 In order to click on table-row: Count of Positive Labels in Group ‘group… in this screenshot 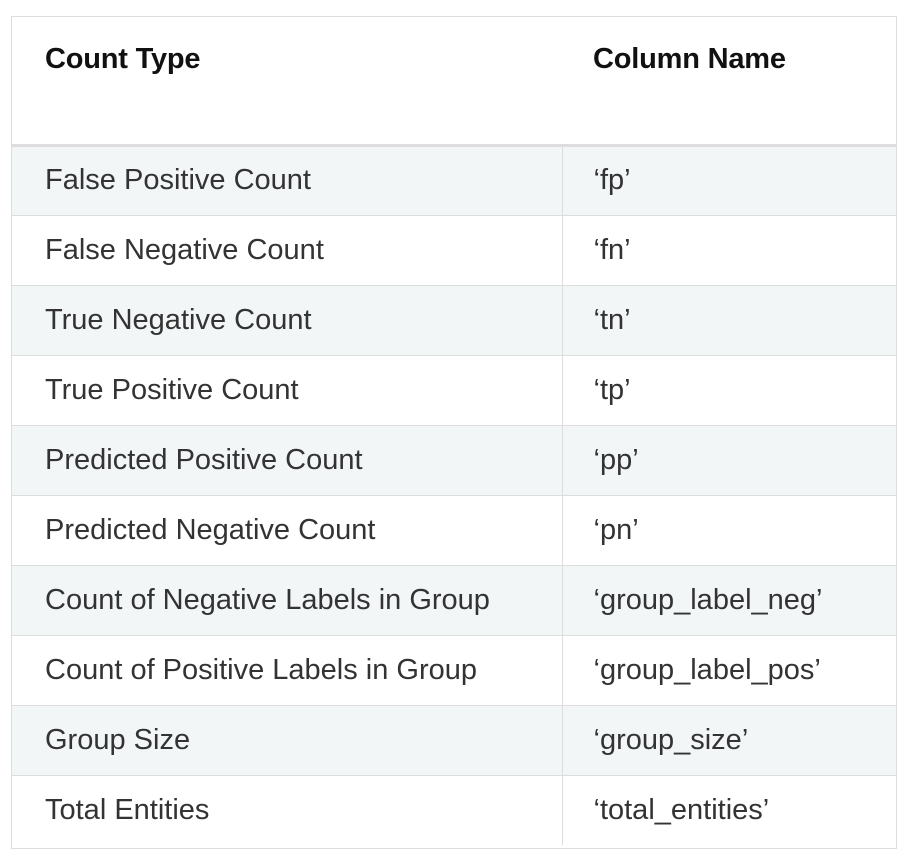, I will do `click(454, 669)`.